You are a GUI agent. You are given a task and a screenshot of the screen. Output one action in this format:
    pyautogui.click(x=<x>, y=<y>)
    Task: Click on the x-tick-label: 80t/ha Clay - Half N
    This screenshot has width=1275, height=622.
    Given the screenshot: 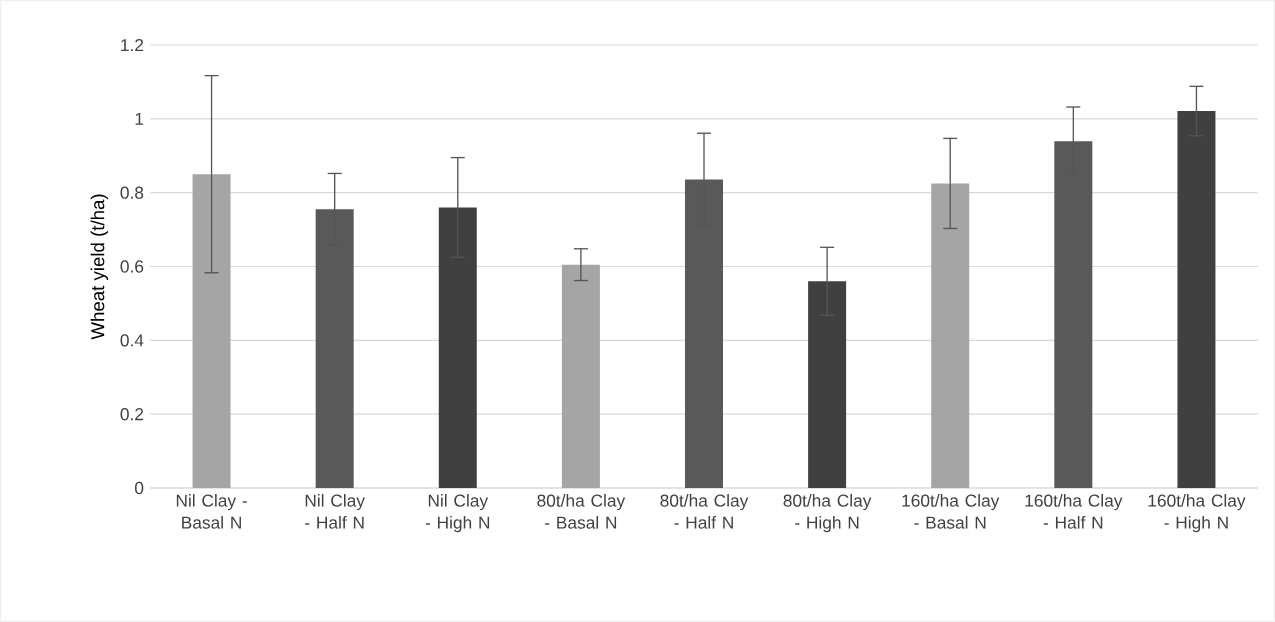 What is the action you would take?
    pyautogui.click(x=704, y=511)
    